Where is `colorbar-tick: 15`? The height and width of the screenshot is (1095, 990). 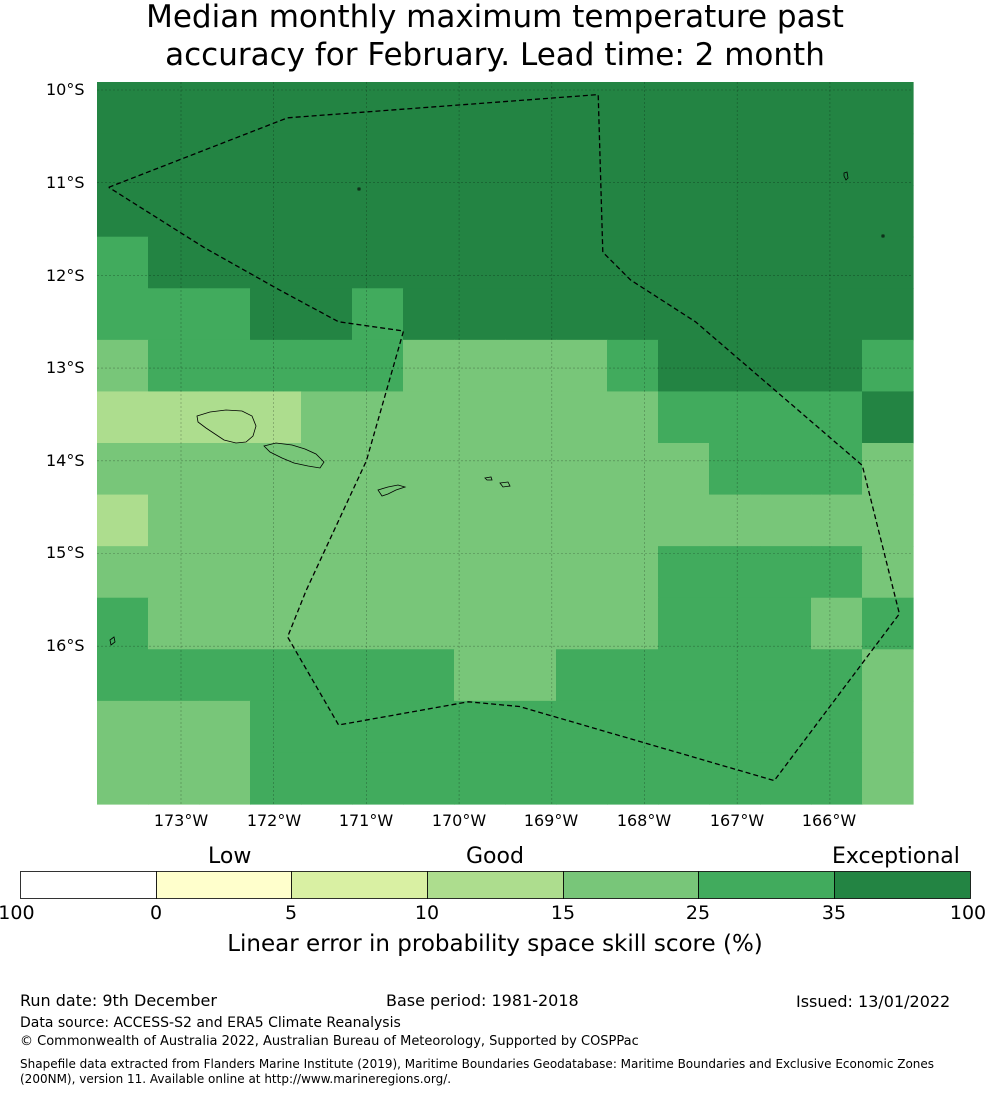
colorbar-tick: 15 is located at coordinates (563, 913).